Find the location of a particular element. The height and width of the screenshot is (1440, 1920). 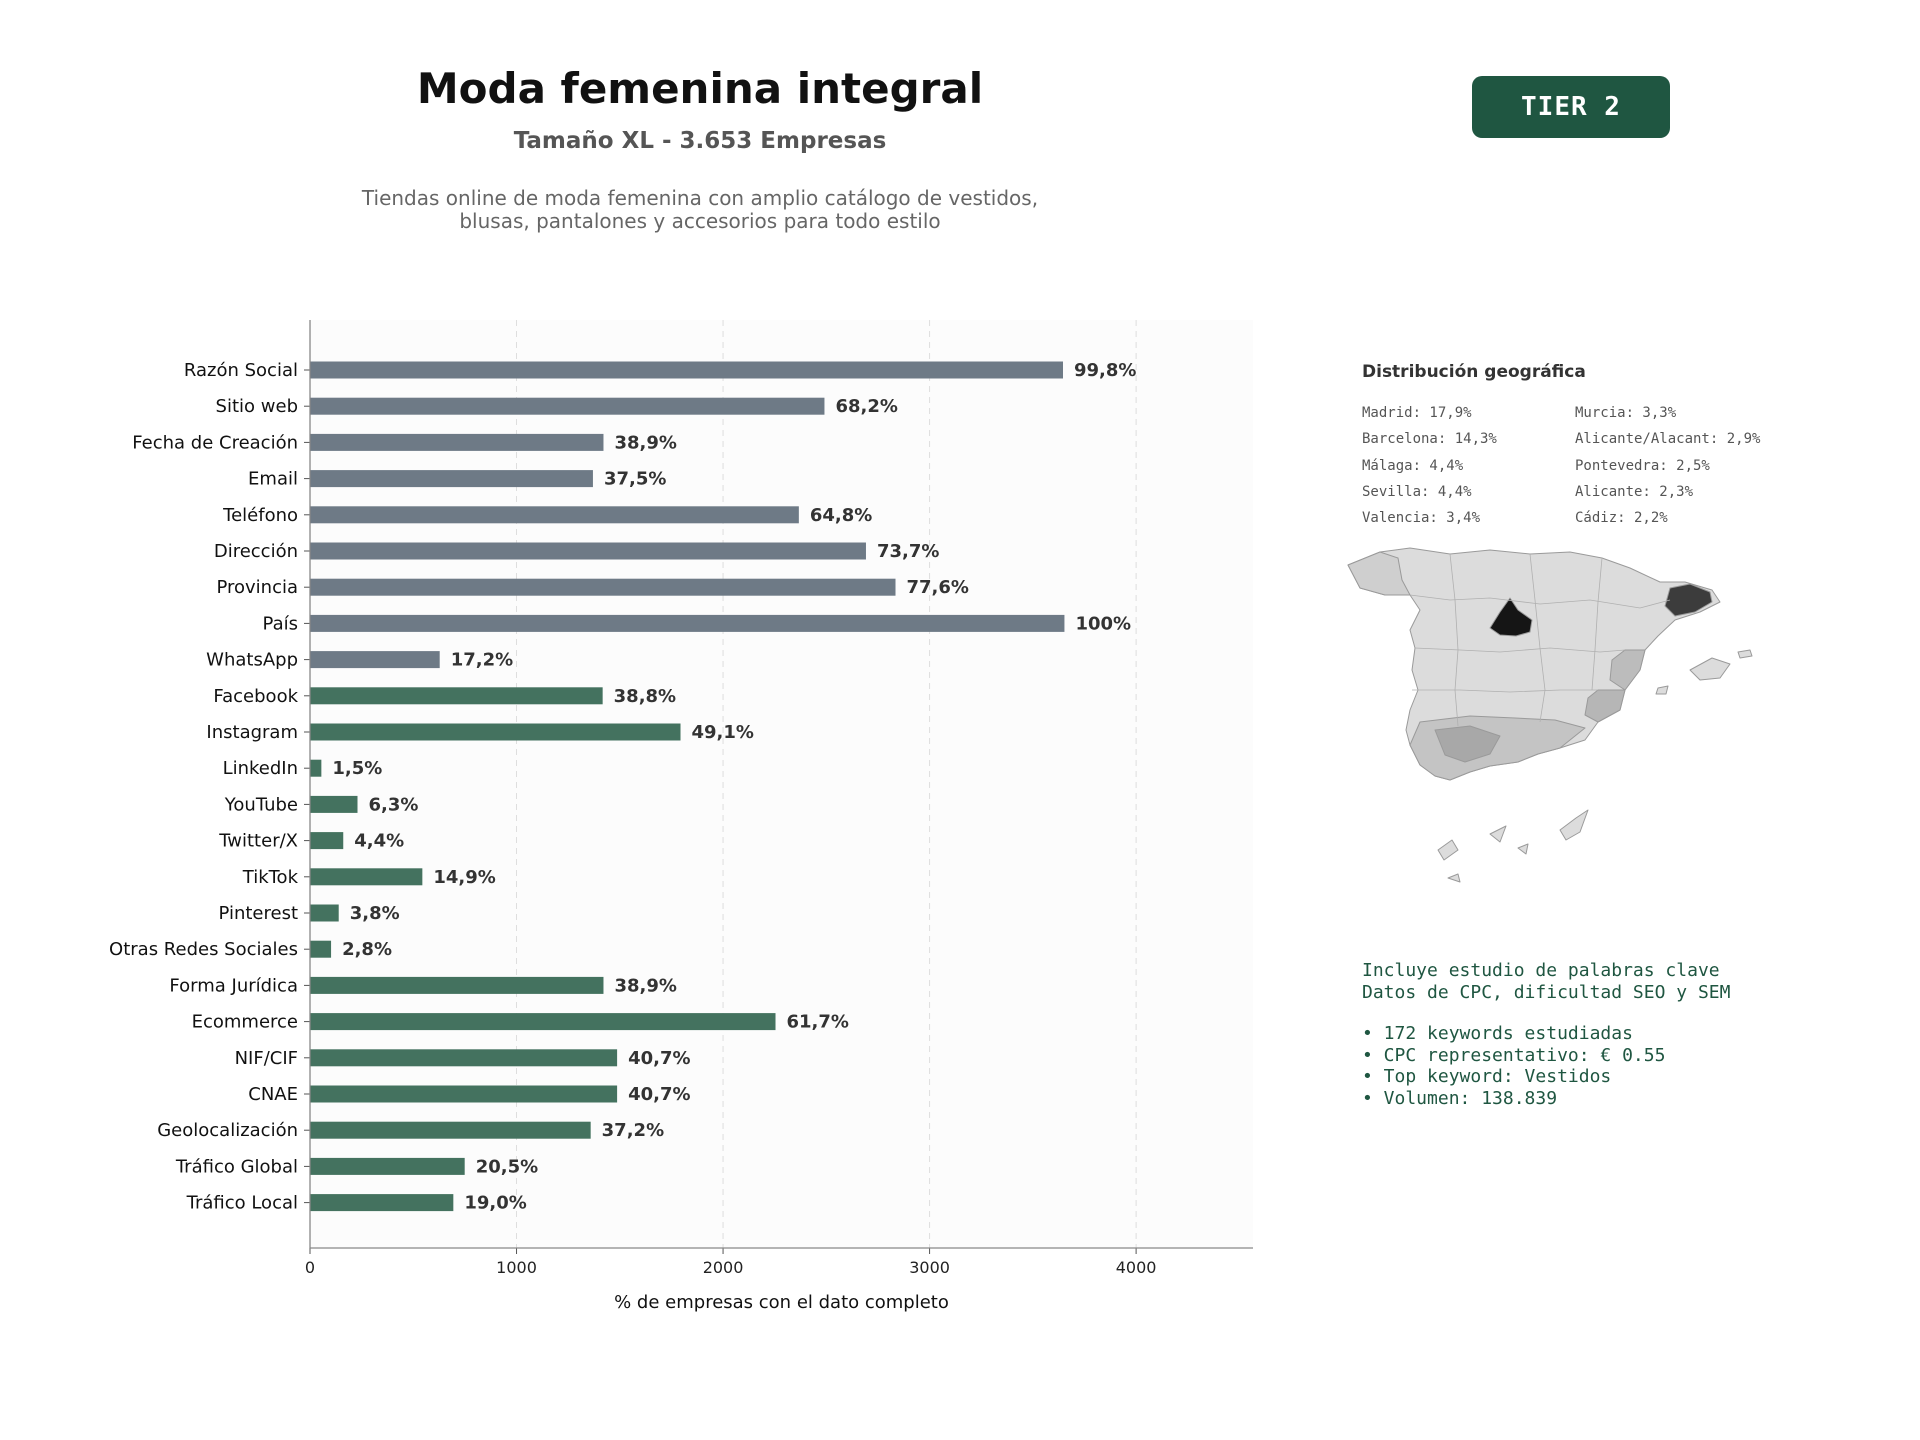

data-label: 4,4% is located at coordinates (379, 841).